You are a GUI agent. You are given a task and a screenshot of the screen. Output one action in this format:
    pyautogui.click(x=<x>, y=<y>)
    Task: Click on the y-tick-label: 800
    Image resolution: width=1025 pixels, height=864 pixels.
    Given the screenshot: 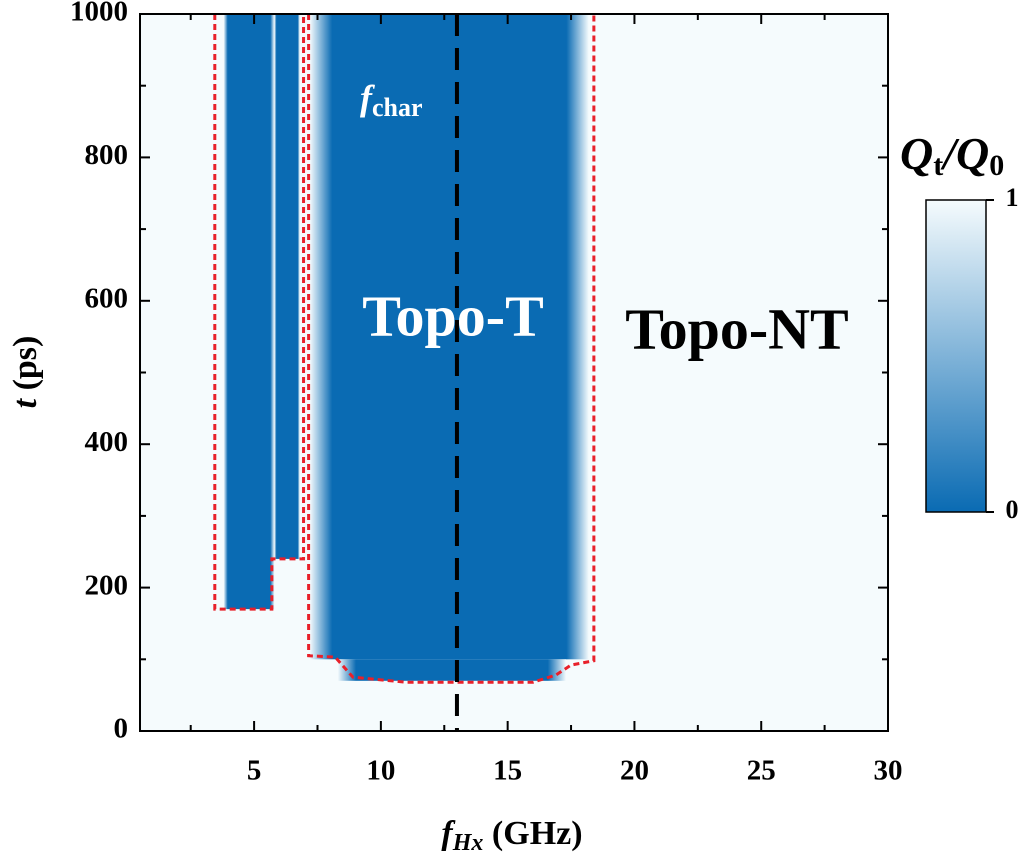 What is the action you would take?
    pyautogui.click(x=107, y=155)
    